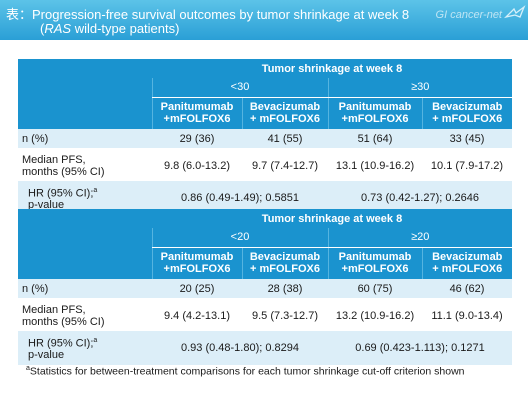 The image size is (528, 400). I want to click on table-cell: 13.1 (10.9-16.2), so click(375, 165).